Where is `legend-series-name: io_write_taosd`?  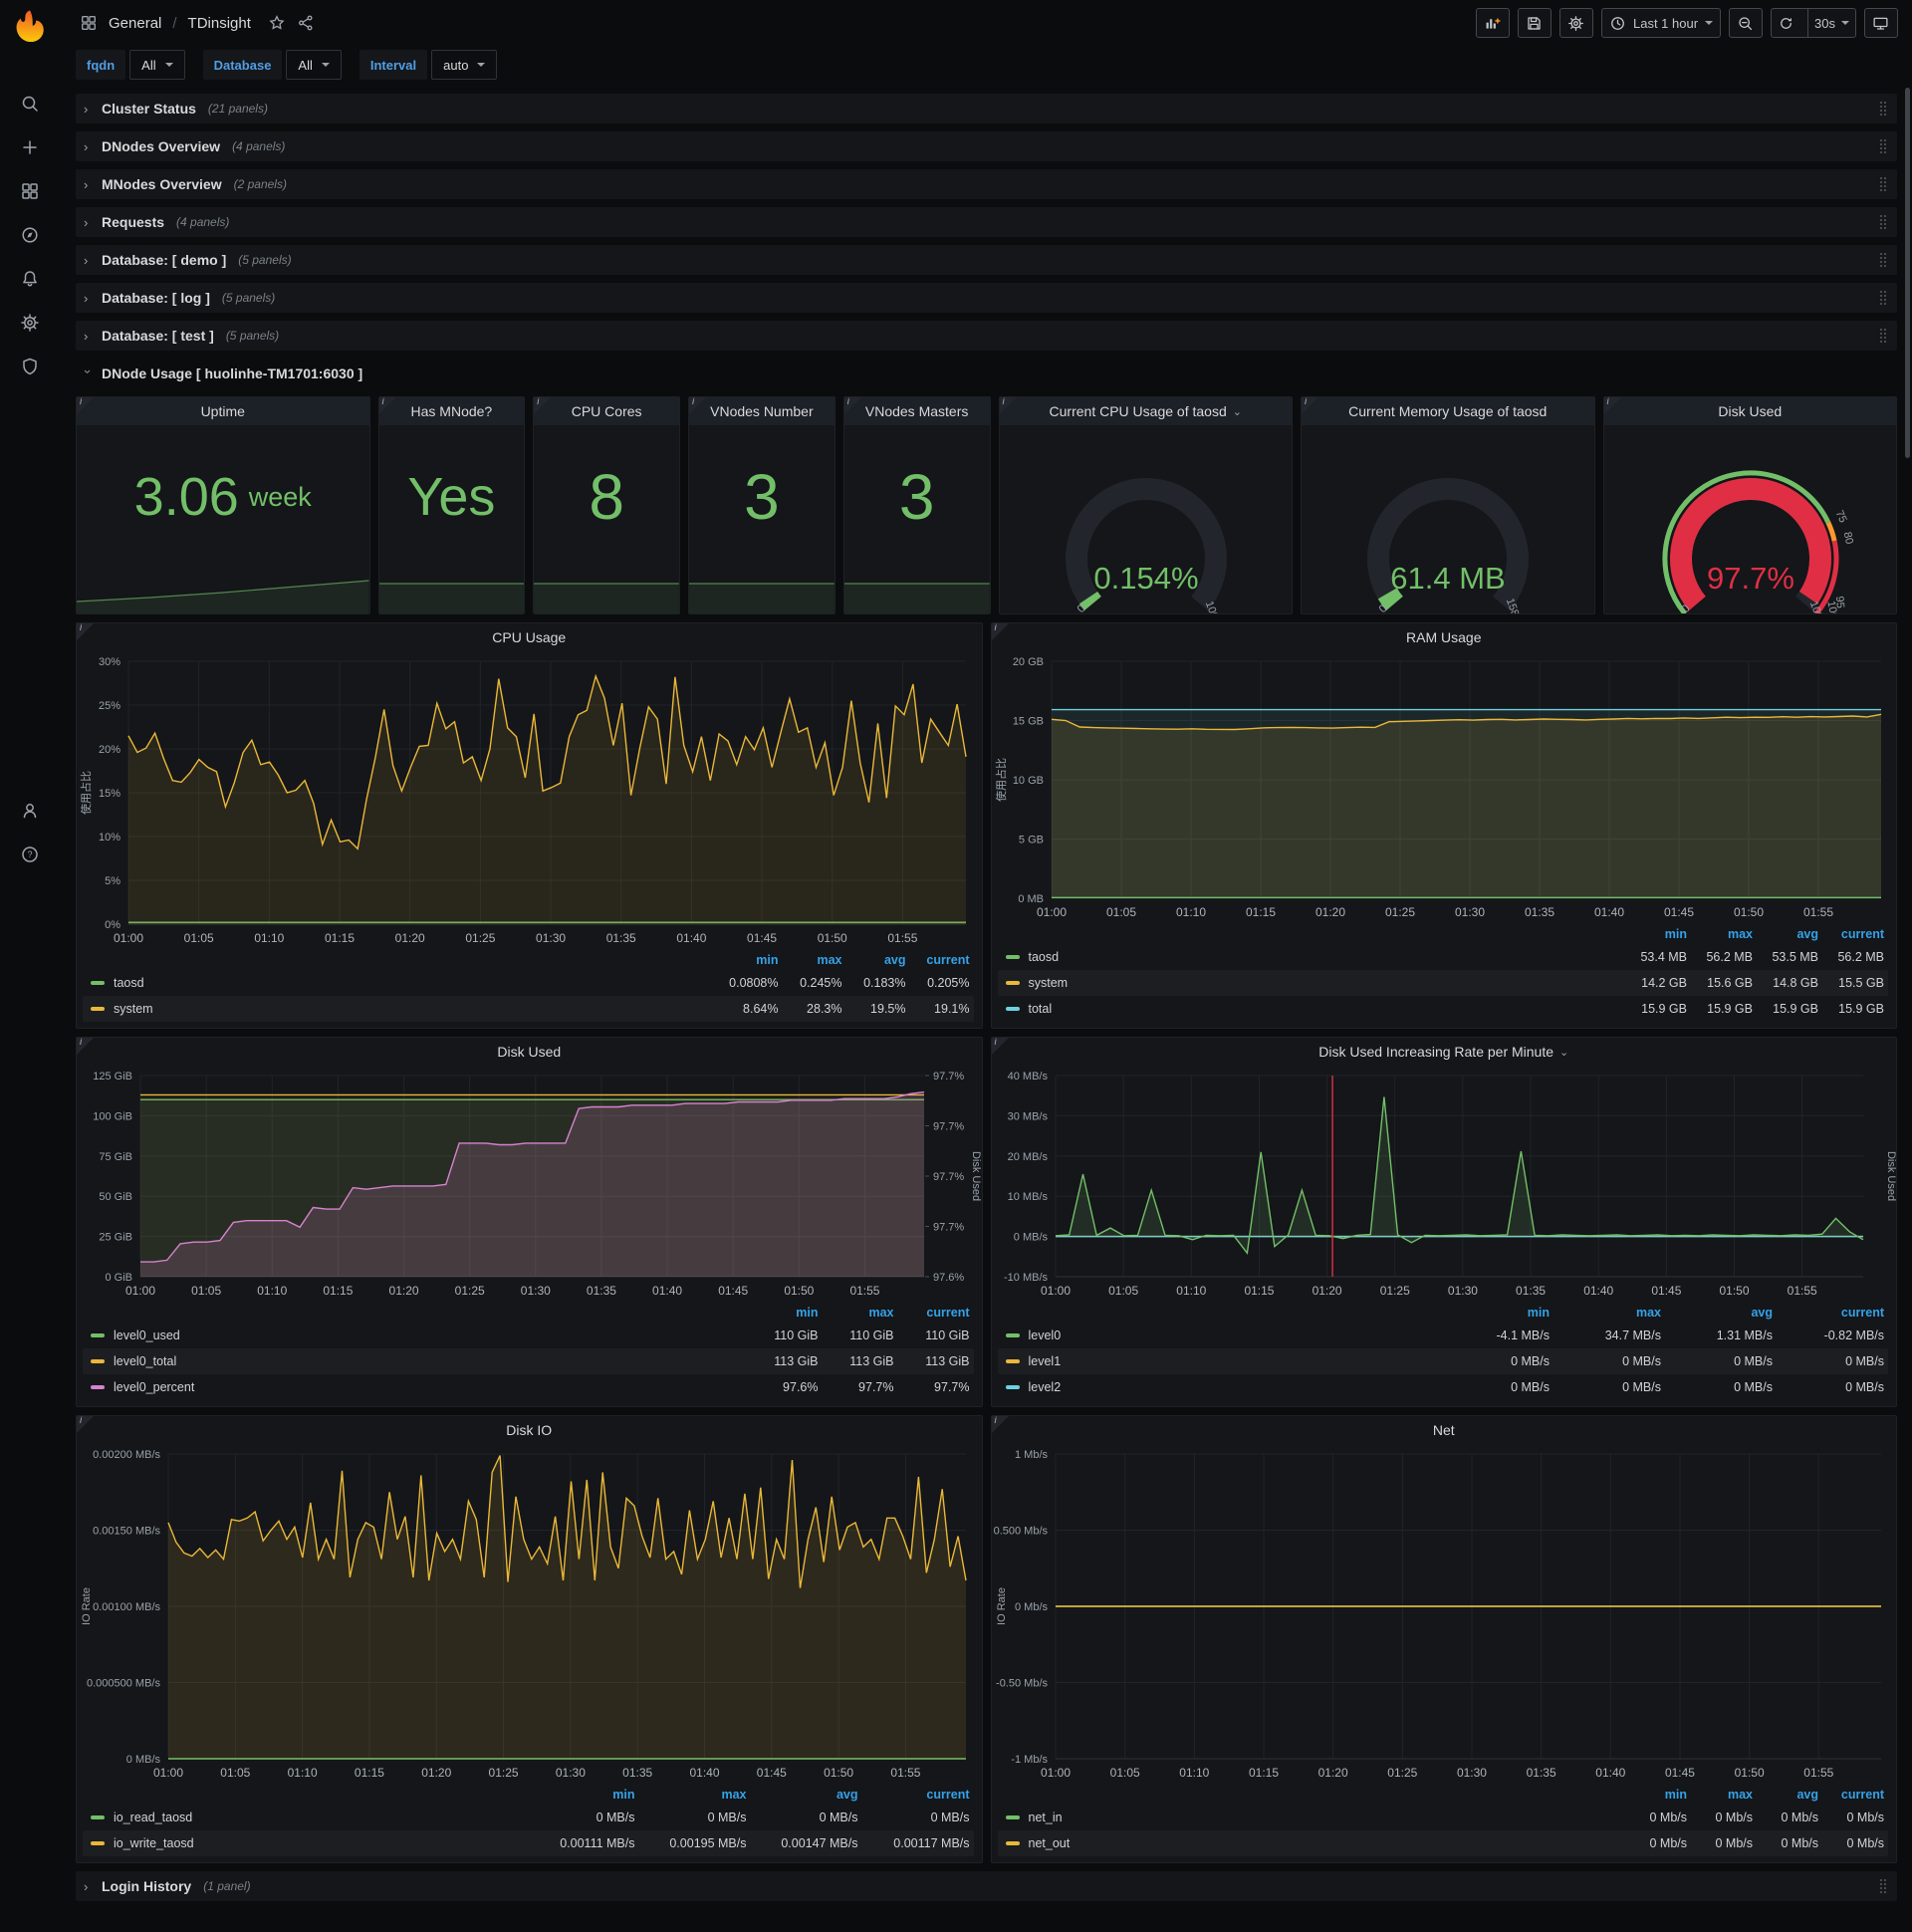
legend-series-name: io_write_taosd is located at coordinates (154, 1843).